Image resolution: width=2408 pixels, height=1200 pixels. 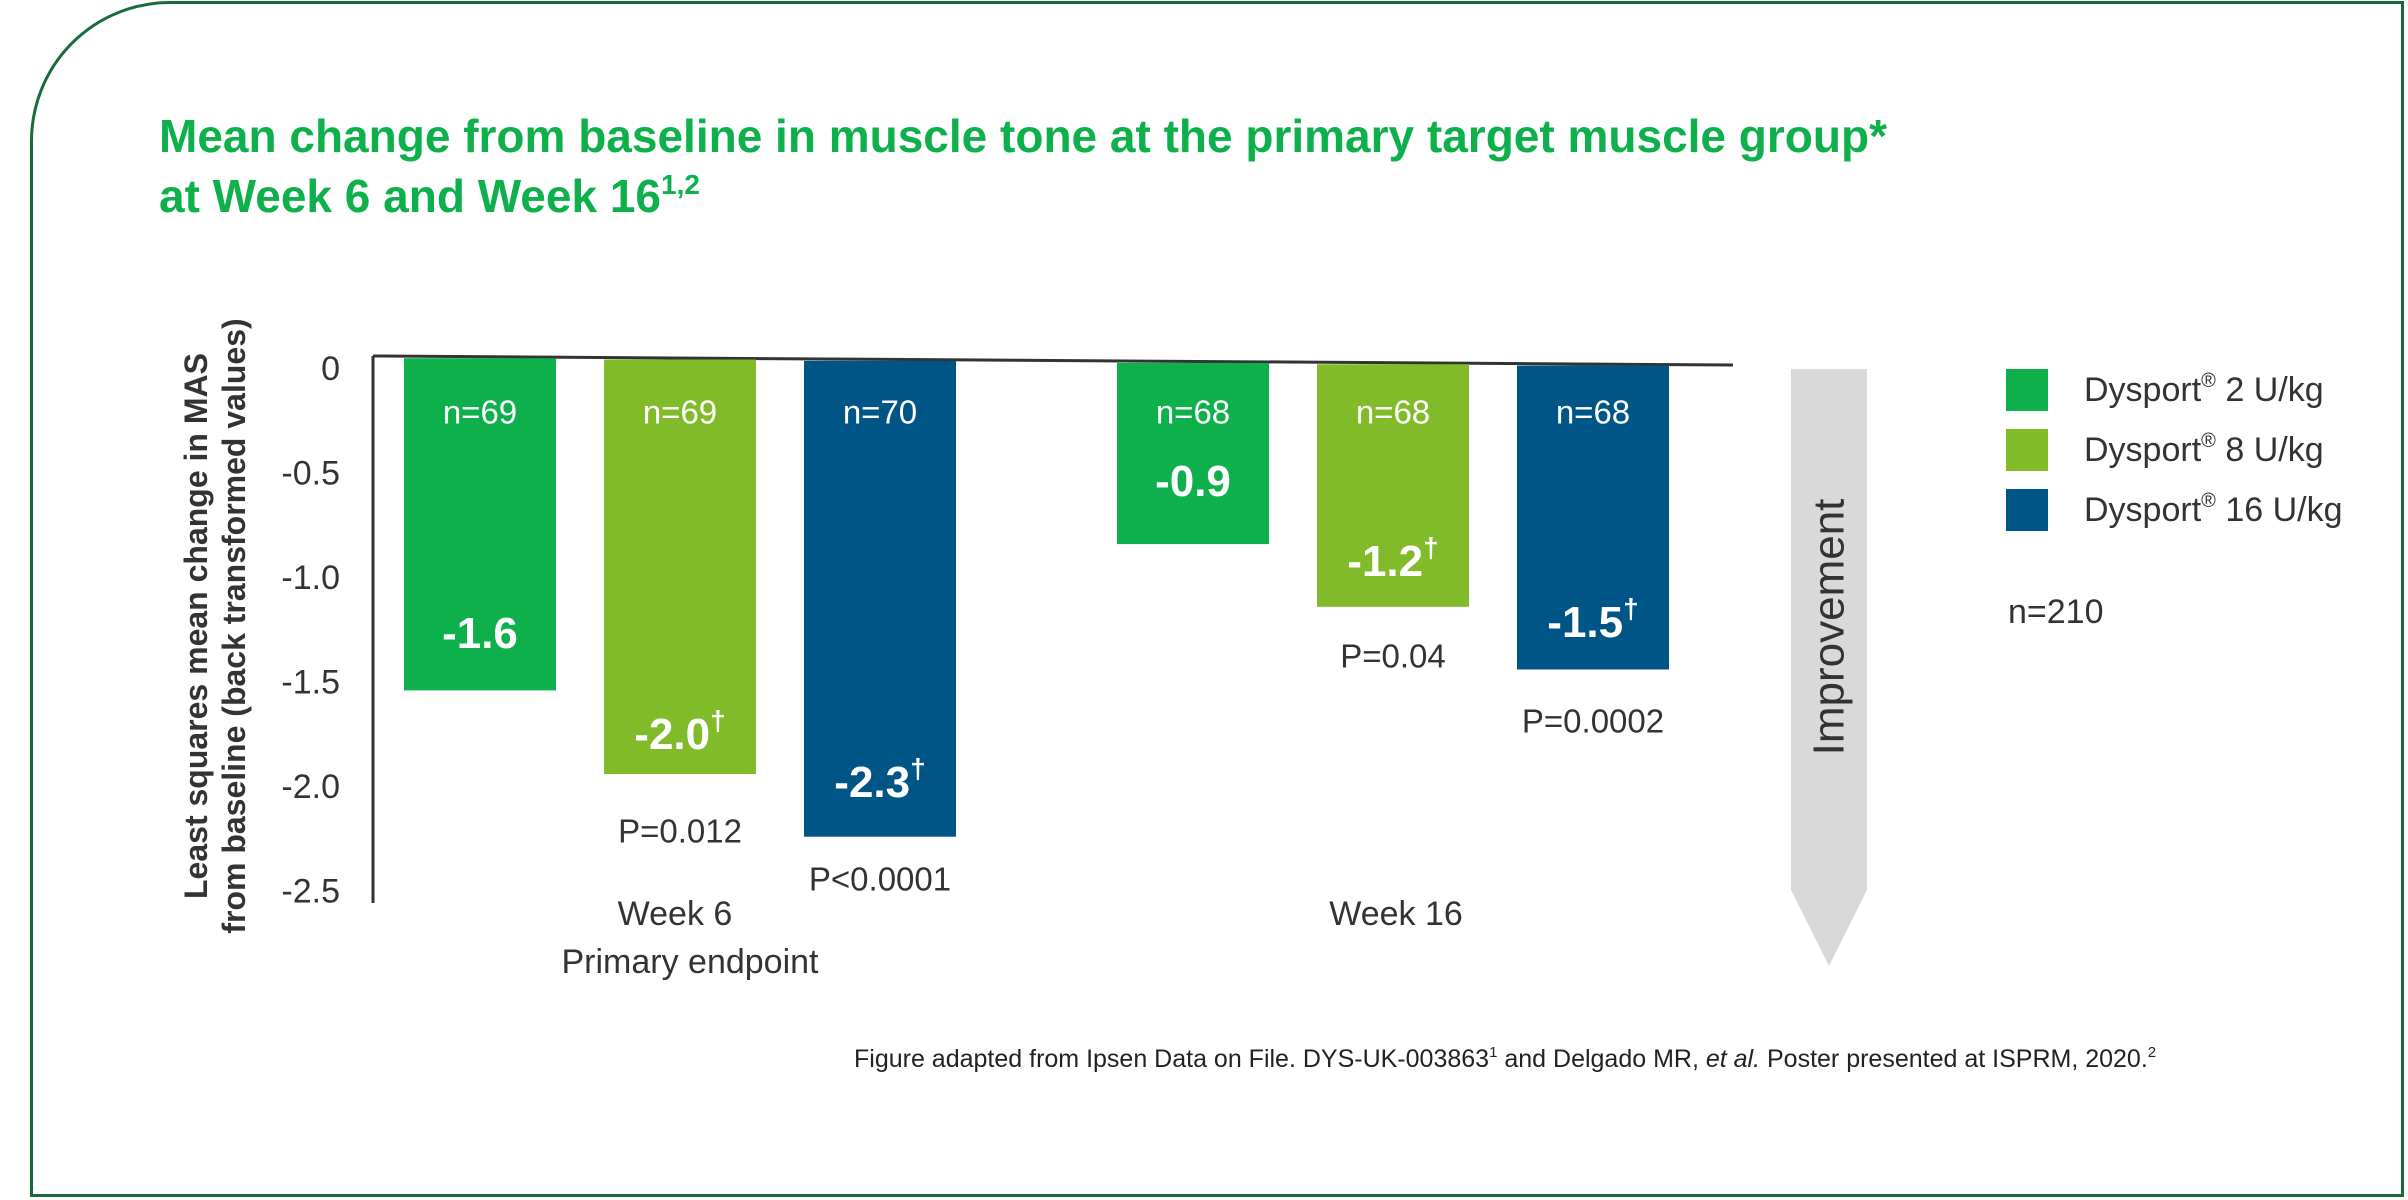 I want to click on y-tick-label: -2.5, so click(x=310, y=892).